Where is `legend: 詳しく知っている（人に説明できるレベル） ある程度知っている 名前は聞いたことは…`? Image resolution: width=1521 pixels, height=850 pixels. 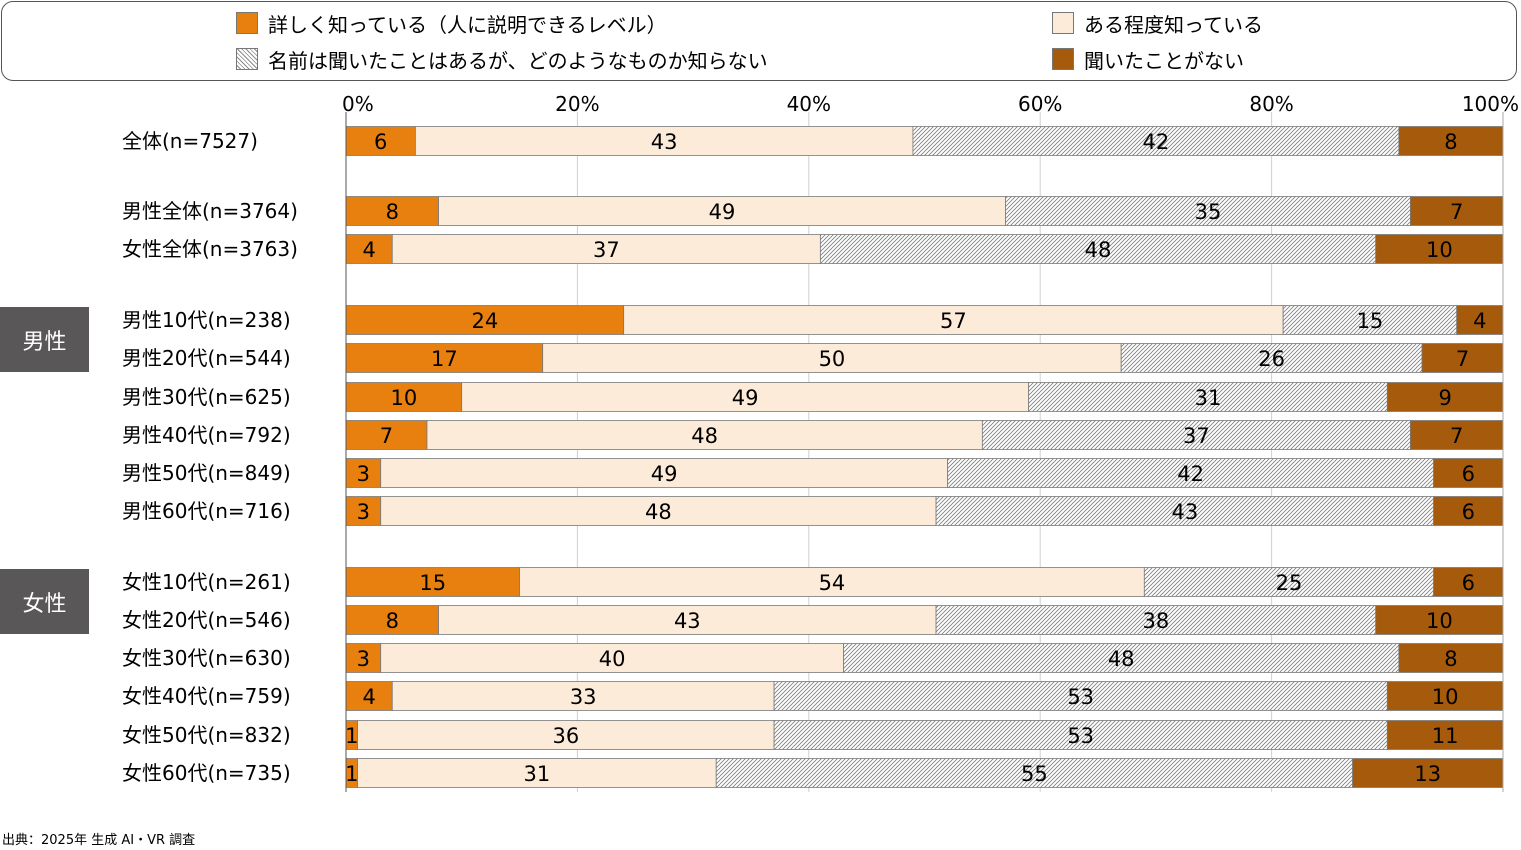
legend: 詳しく知っている（人に説明できるレベル） ある程度知っている 名前は聞いたことは… is located at coordinates (759, 41).